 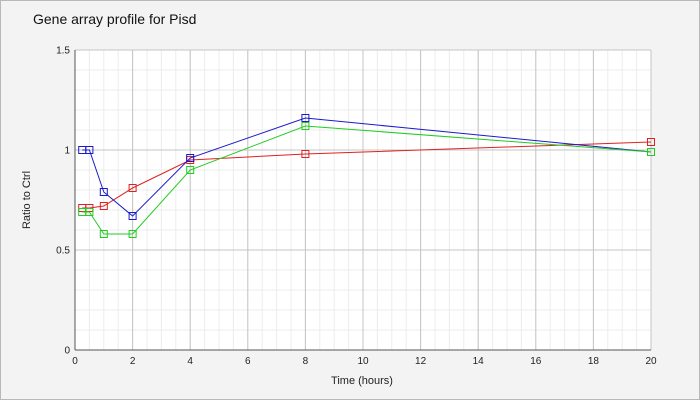 I want to click on x-tick-label: 8, so click(x=306, y=361).